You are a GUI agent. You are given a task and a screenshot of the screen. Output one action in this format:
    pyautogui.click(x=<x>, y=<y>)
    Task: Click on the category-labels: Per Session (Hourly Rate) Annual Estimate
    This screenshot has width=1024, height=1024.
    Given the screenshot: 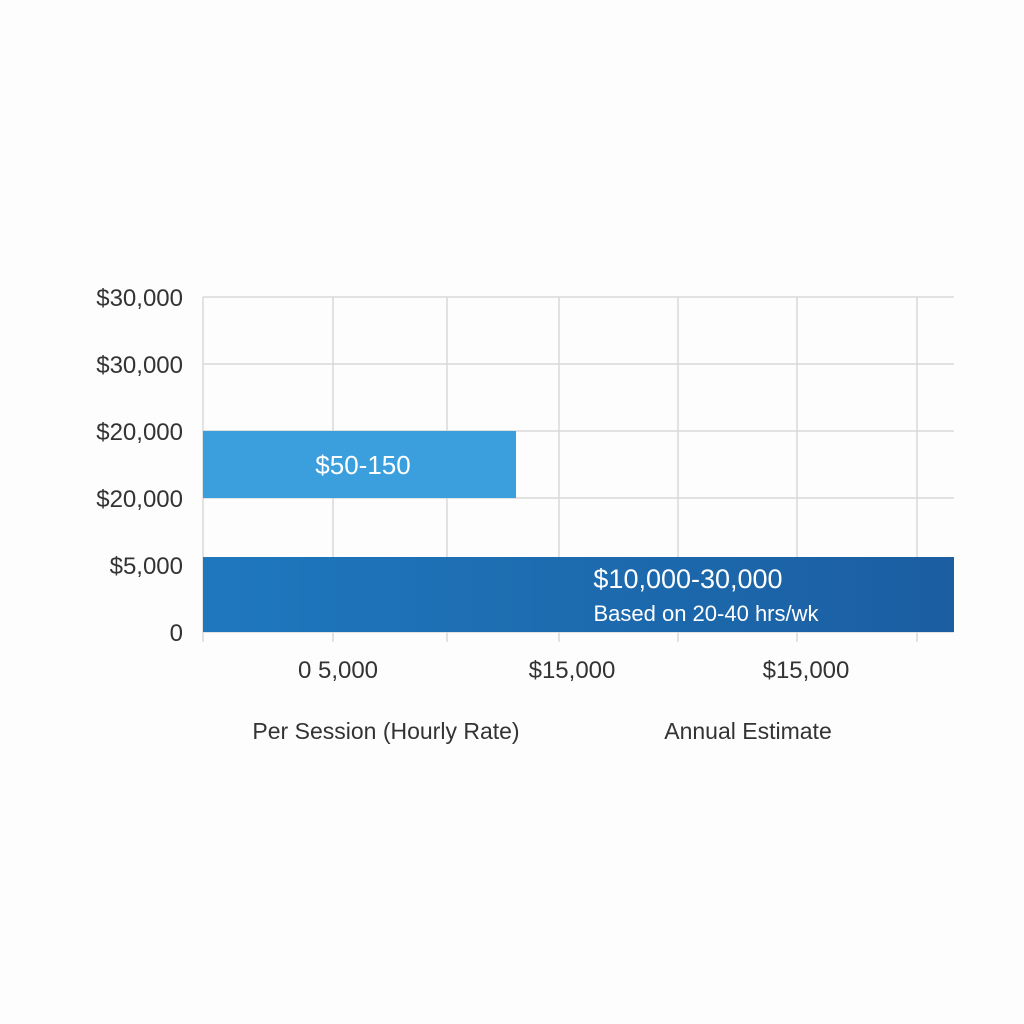 What is the action you would take?
    pyautogui.click(x=541, y=731)
    